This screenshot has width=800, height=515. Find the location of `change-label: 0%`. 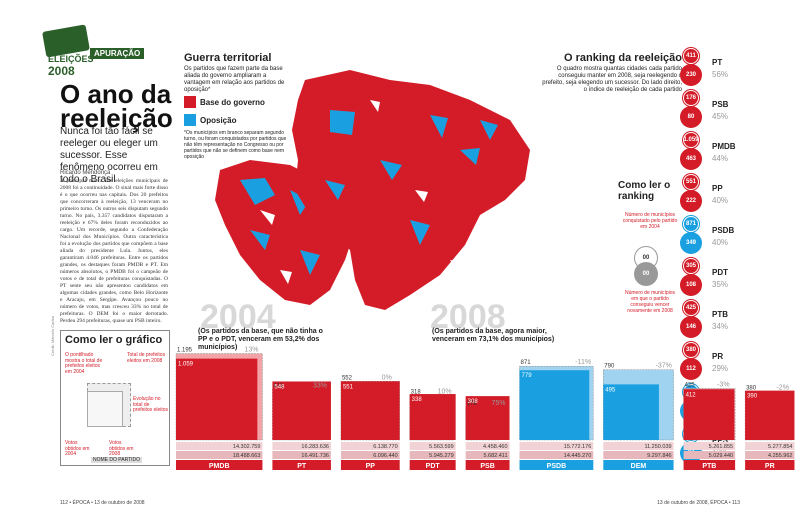

change-label: 0% is located at coordinates (387, 377).